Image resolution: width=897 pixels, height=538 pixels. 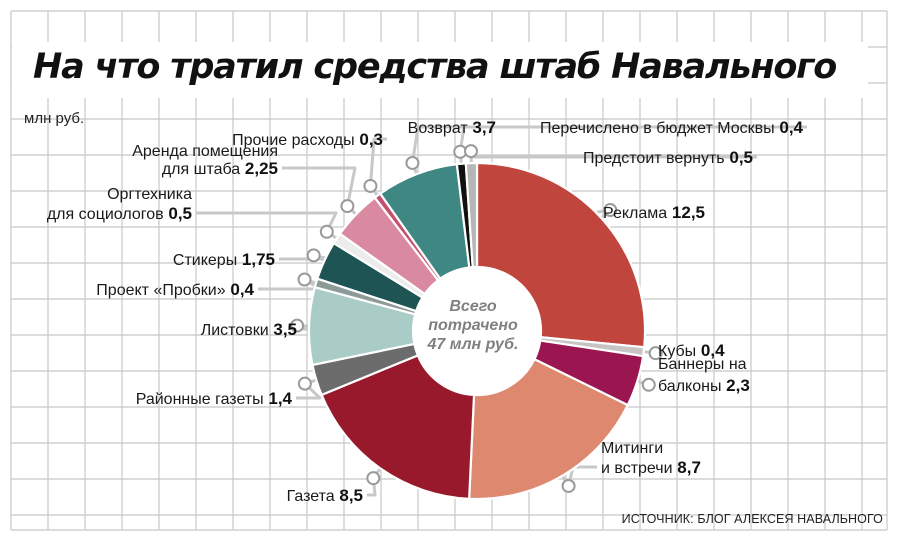 I want to click on slice-value: 1,4, so click(x=278, y=398).